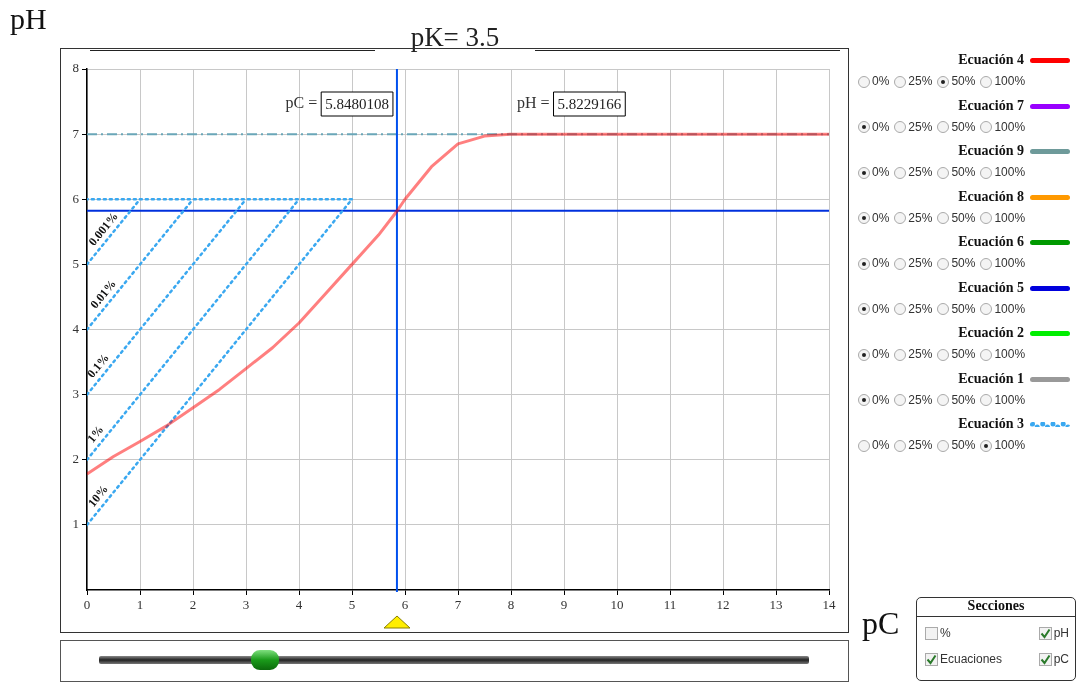 Image resolution: width=1076 pixels, height=687 pixels. Describe the element at coordinates (991, 333) in the screenshot. I see `legend-label: Ecuación 2` at that location.